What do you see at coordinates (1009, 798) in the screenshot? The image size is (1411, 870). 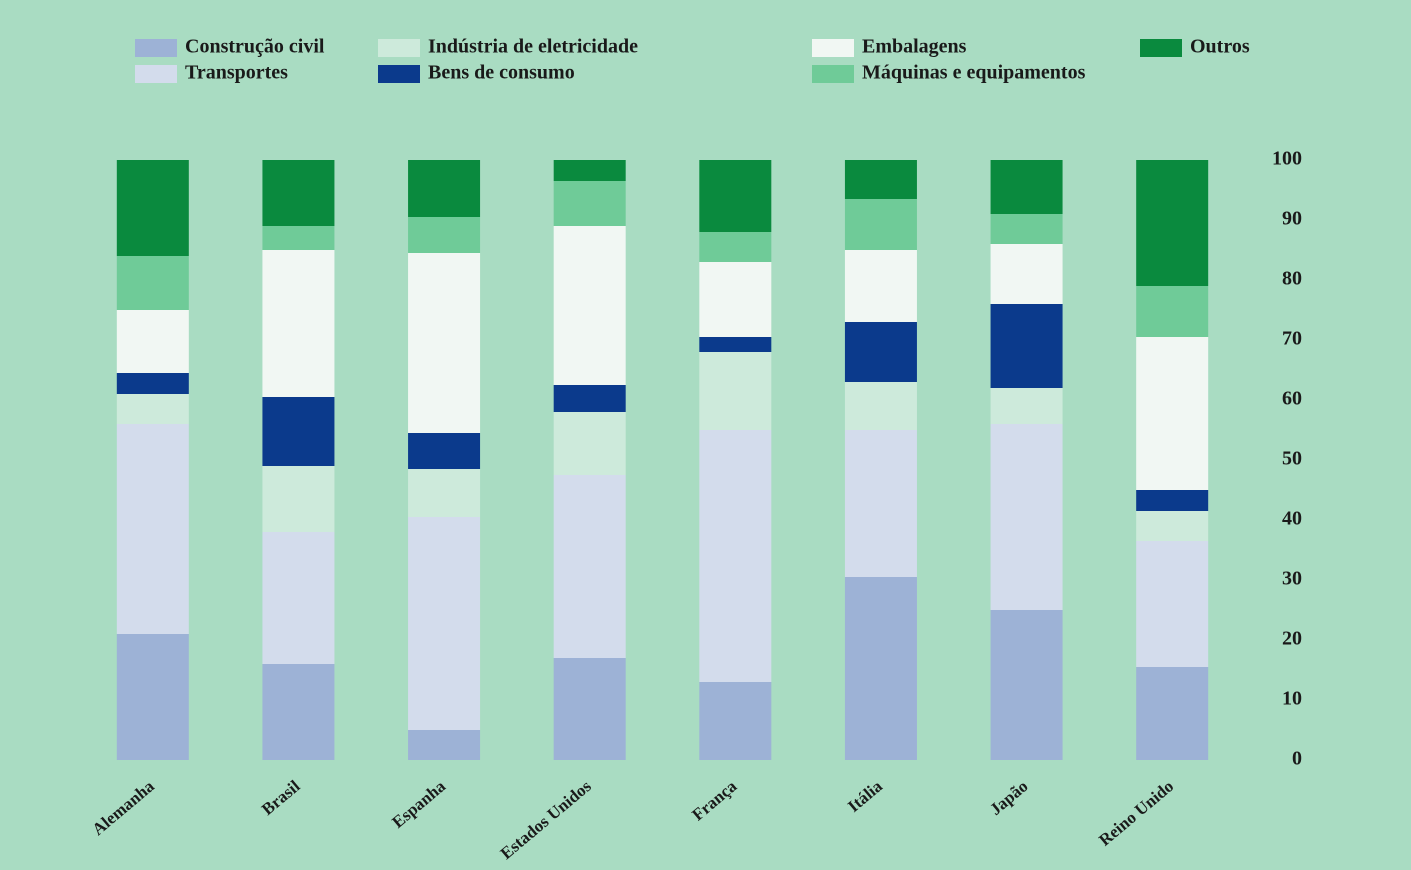 I see `x-tick-label: Japão` at bounding box center [1009, 798].